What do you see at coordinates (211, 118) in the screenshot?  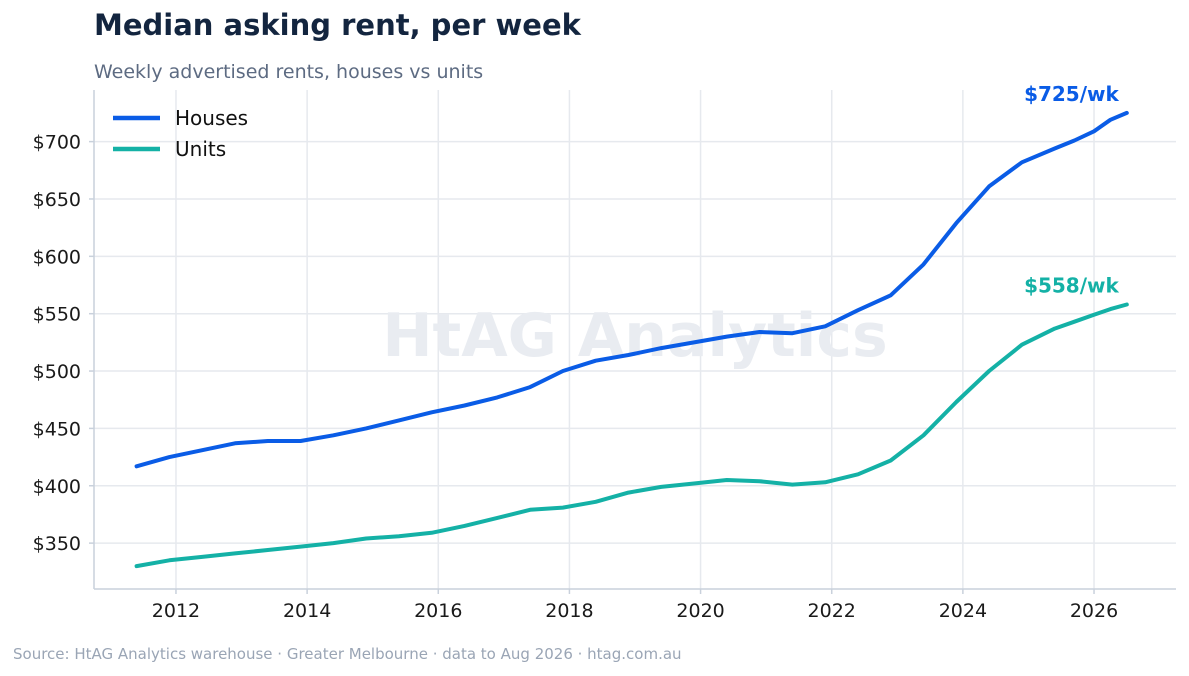 I see `legend-label-houses: Houses` at bounding box center [211, 118].